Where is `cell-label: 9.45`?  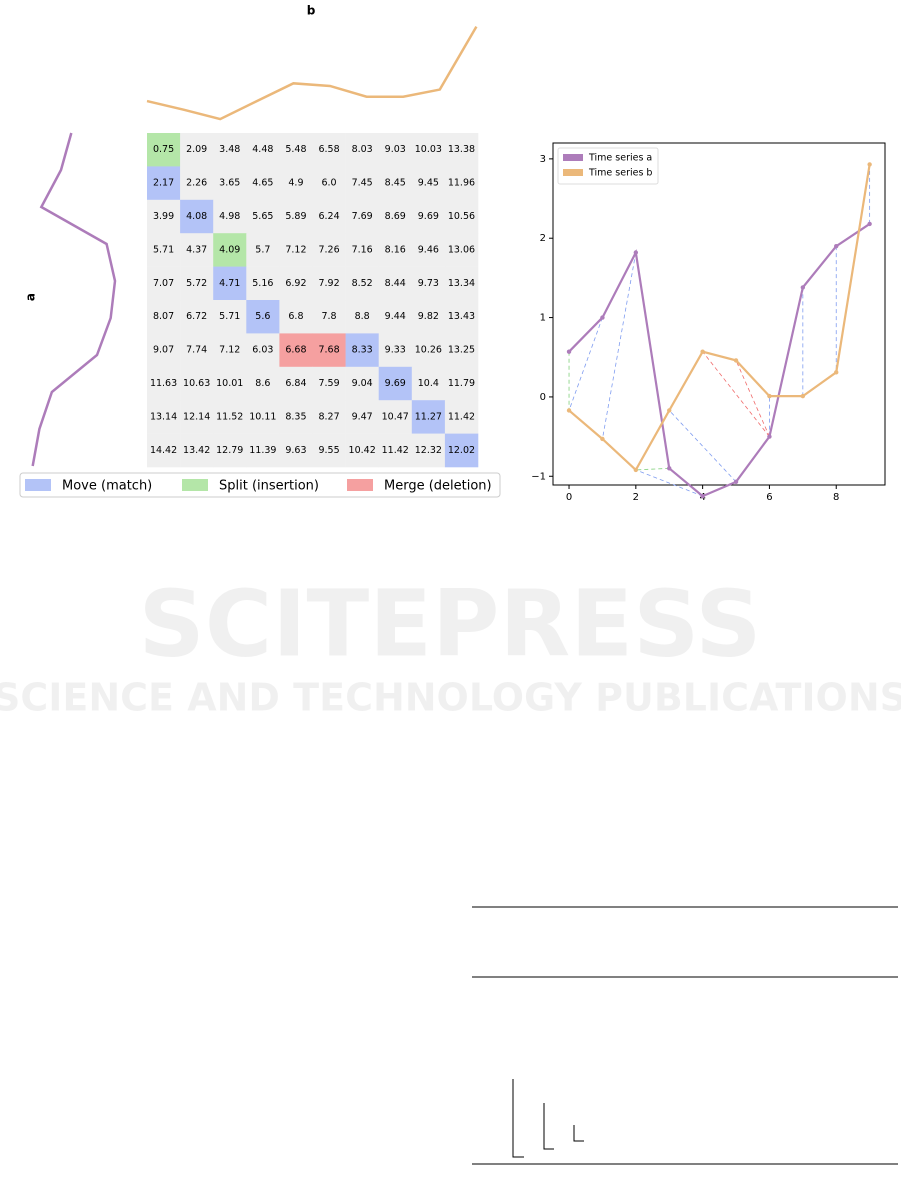 cell-label: 9.45 is located at coordinates (428, 183).